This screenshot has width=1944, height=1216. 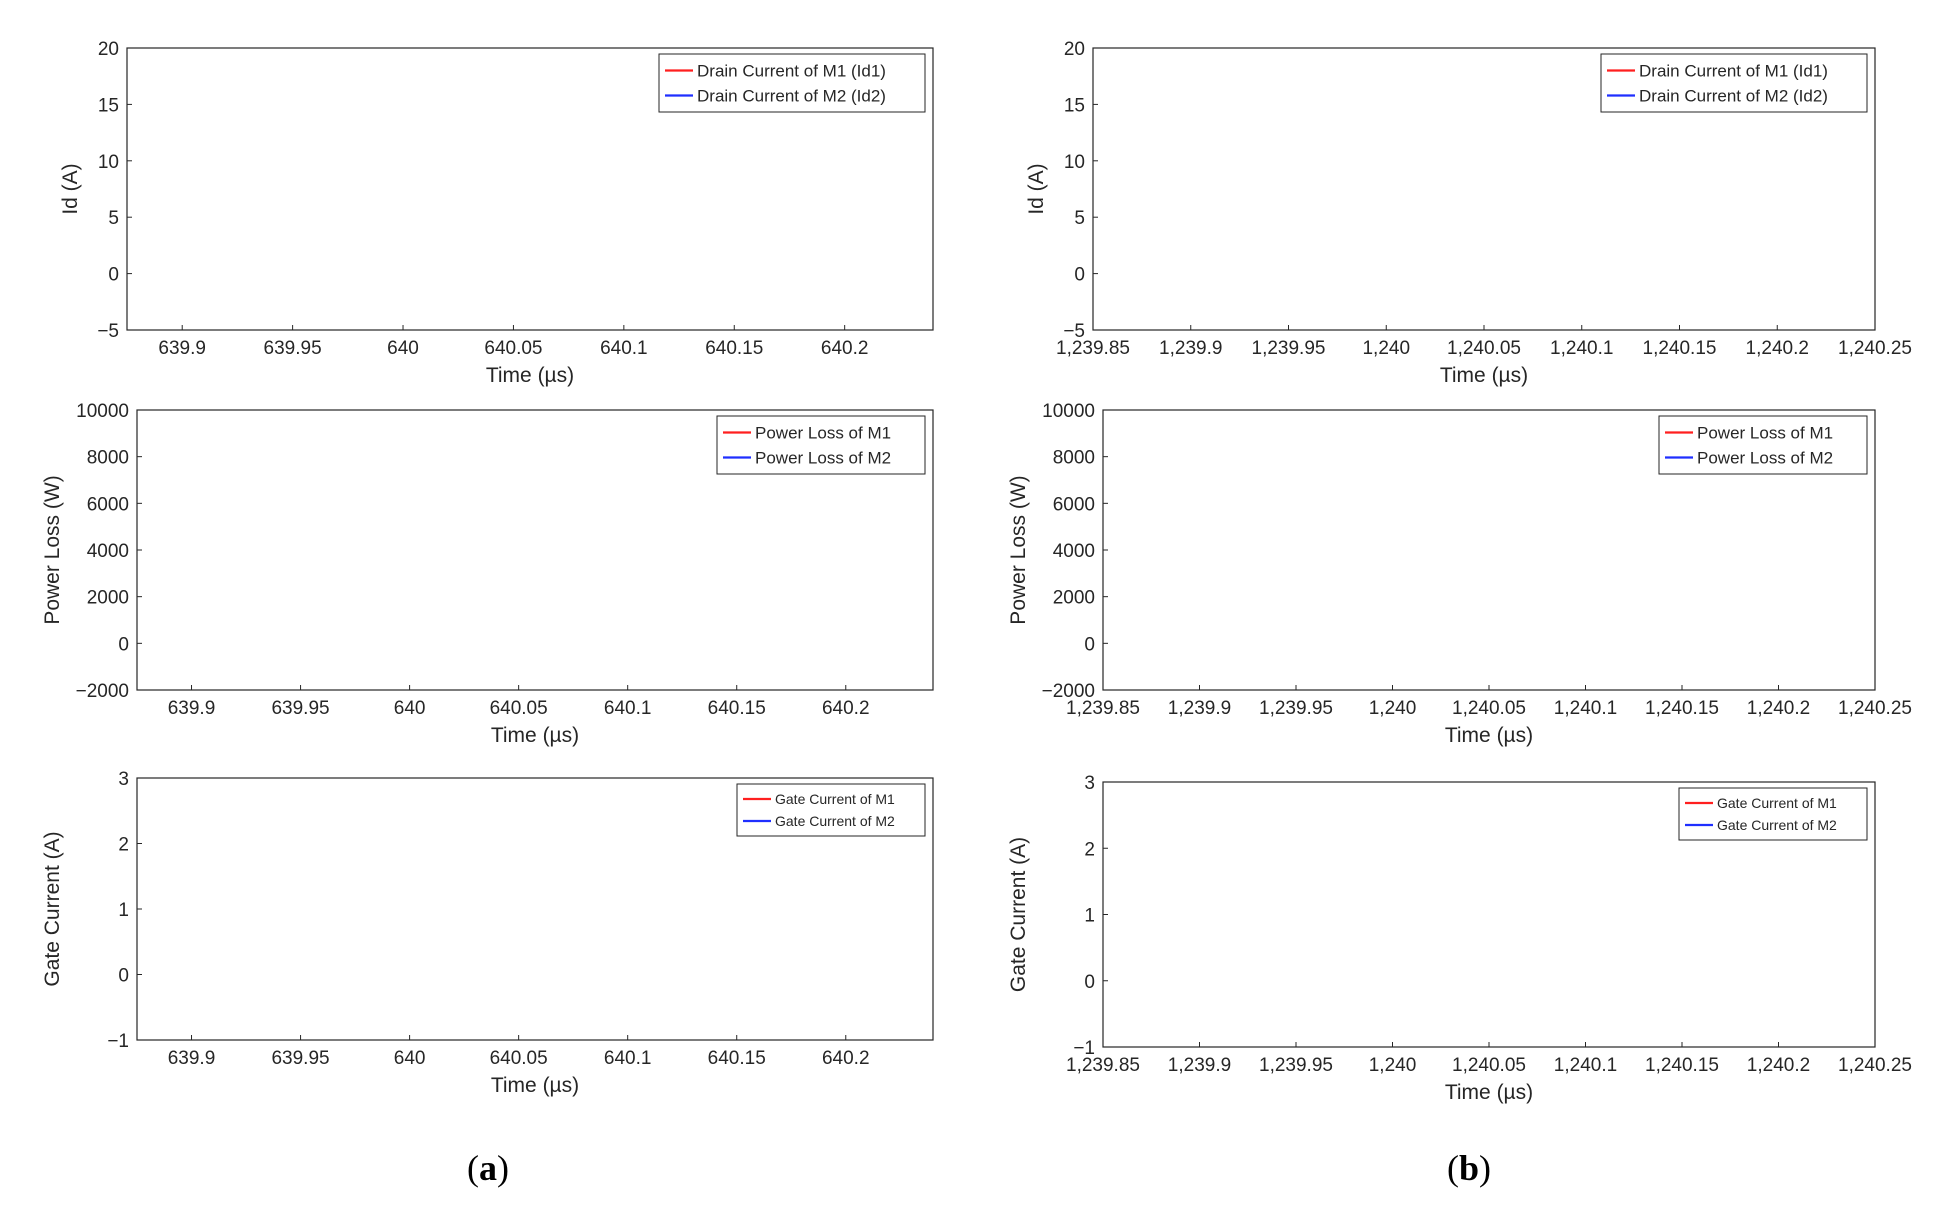 What do you see at coordinates (791, 96) in the screenshot?
I see `legend-label-m2: Drain Current of M2 (Id2)` at bounding box center [791, 96].